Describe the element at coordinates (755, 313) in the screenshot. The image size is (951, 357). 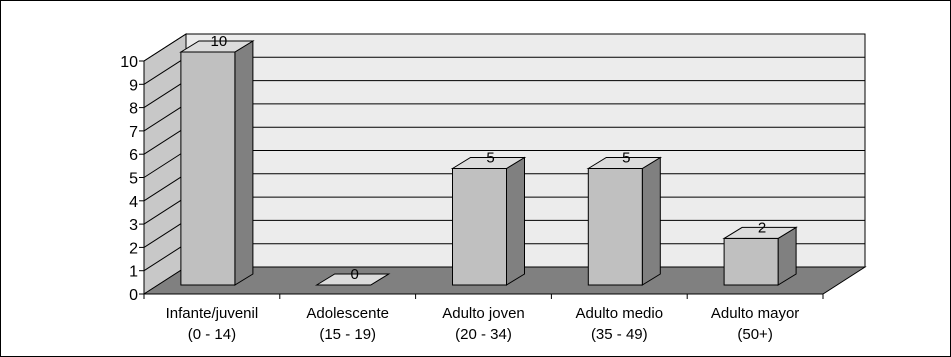
I see `x-tick-label: Adulto mayor` at that location.